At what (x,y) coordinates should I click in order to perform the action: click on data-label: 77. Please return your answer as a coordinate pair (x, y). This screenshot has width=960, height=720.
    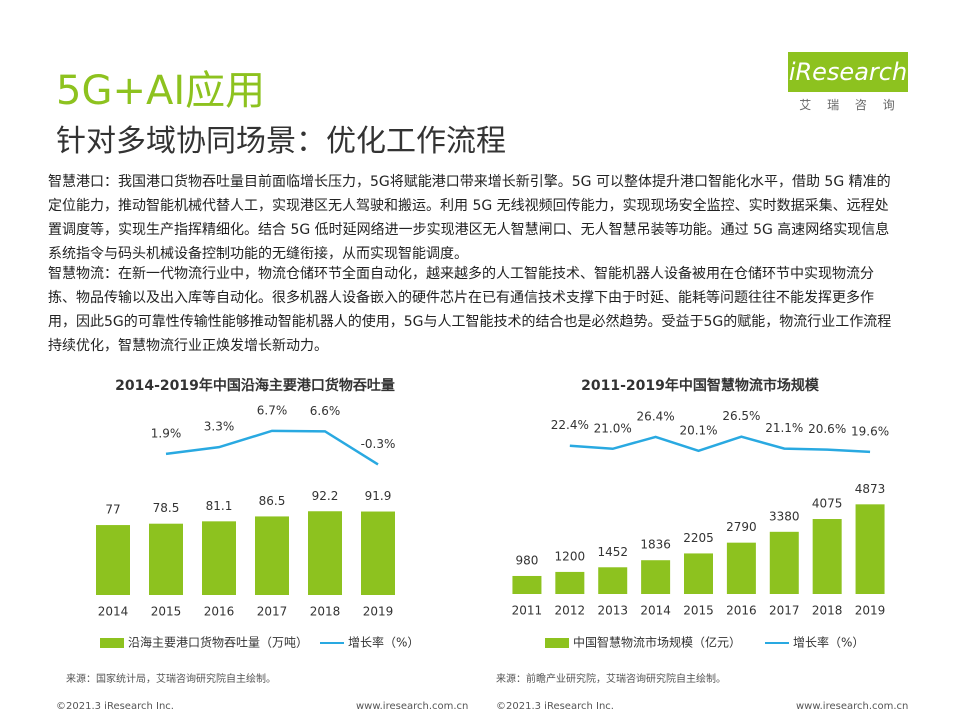
    Looking at the image, I should click on (112, 510).